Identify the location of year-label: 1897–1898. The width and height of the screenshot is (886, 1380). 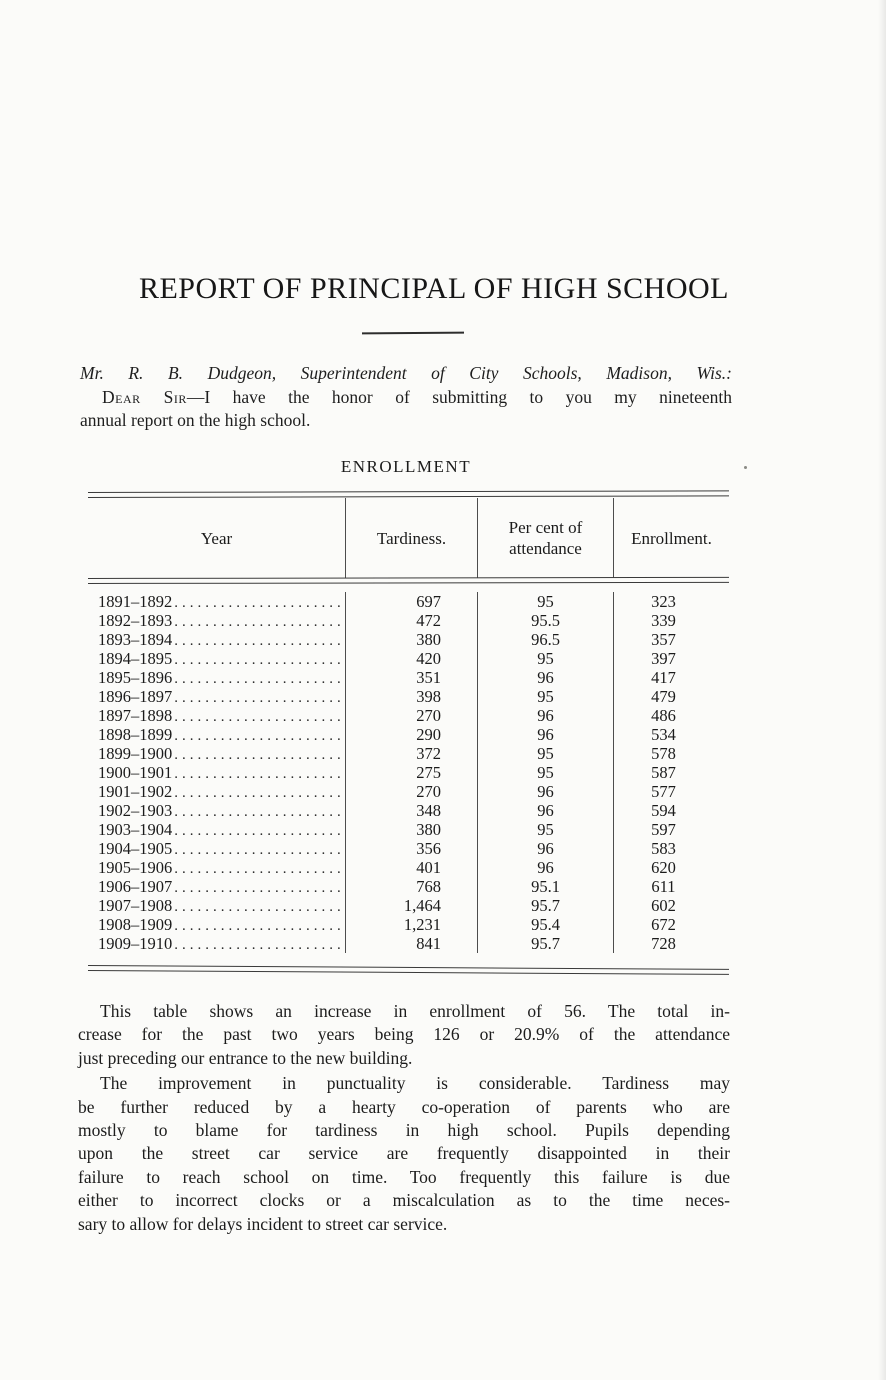
(135, 715).